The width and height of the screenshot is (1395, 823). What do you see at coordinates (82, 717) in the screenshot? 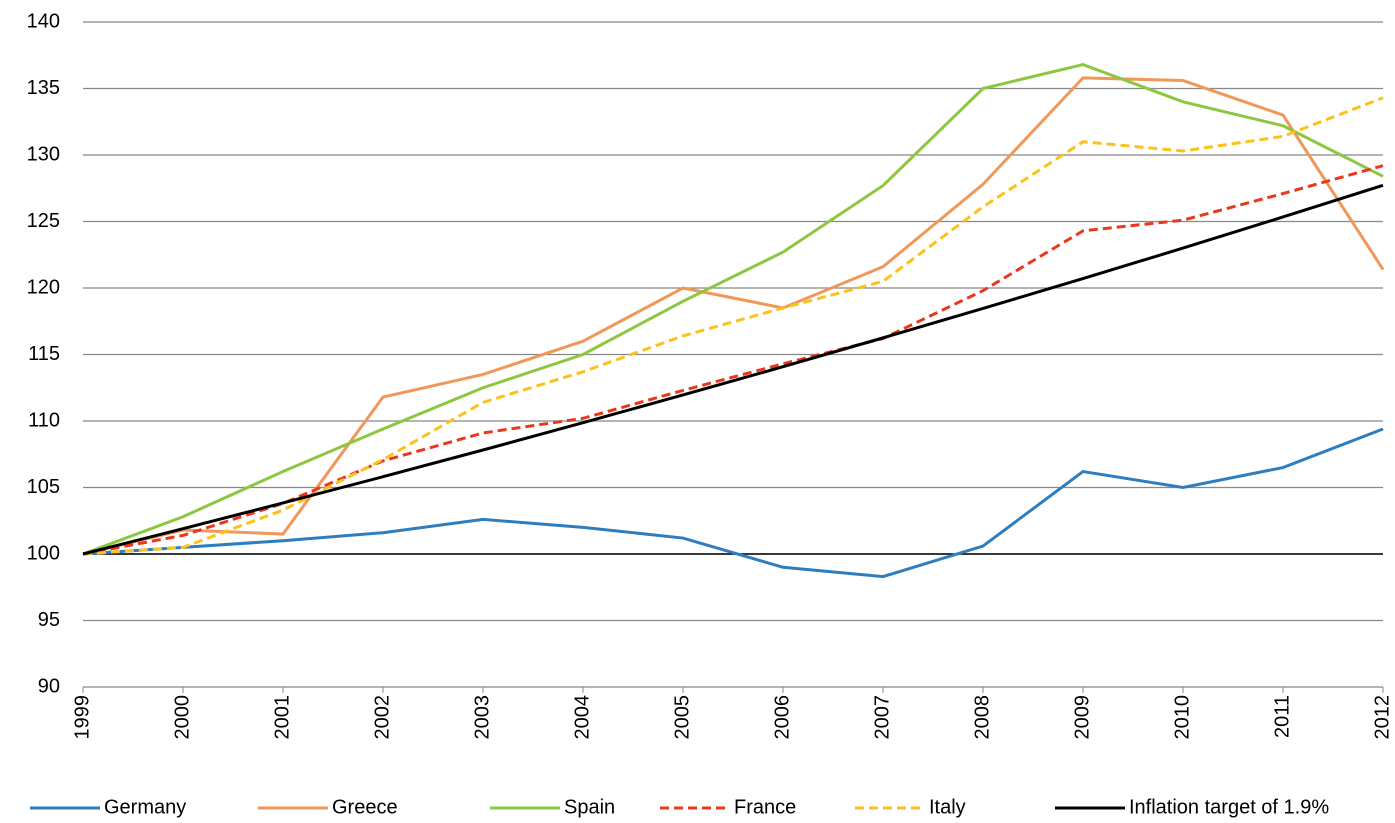
I see `x-tick-label: 1999` at bounding box center [82, 717].